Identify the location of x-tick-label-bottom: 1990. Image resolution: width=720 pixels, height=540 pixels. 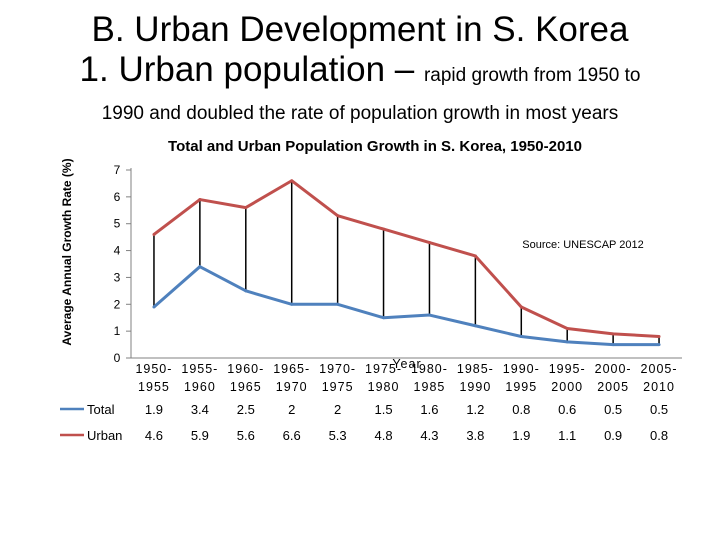
(475, 387).